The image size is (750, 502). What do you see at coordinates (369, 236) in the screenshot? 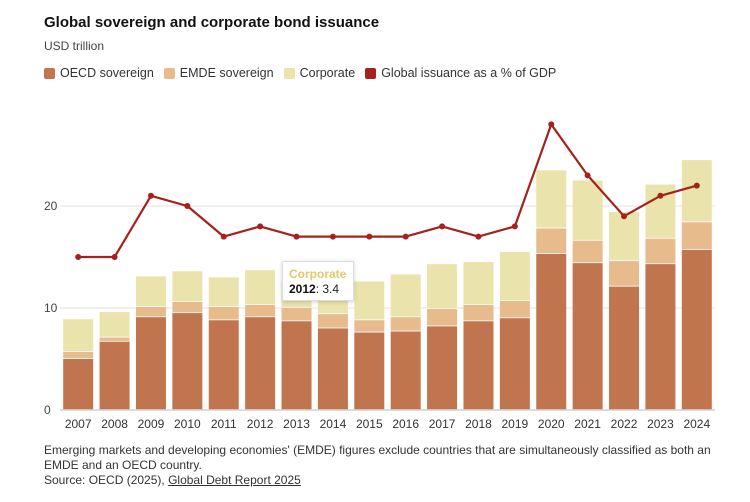
I see `point-gdp-percent-2015` at bounding box center [369, 236].